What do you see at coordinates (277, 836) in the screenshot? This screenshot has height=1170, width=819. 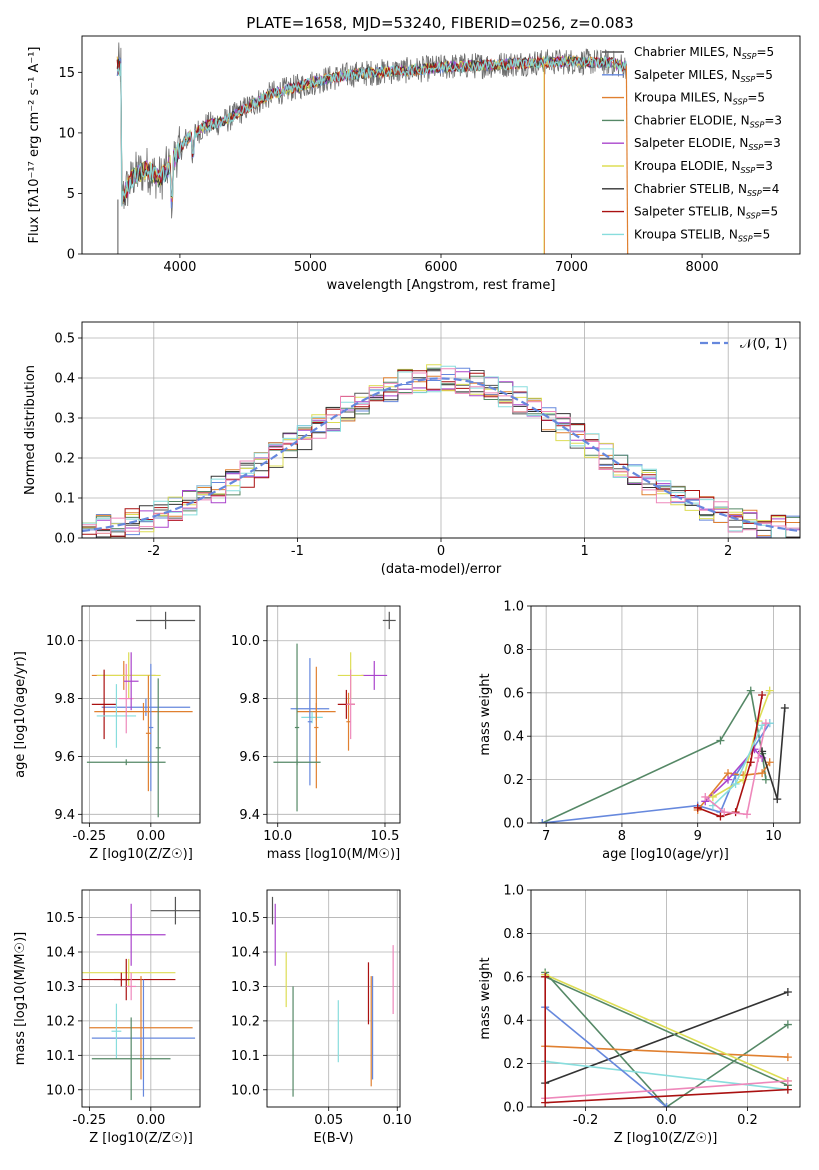 I see `x-tick-label: 10.0` at bounding box center [277, 836].